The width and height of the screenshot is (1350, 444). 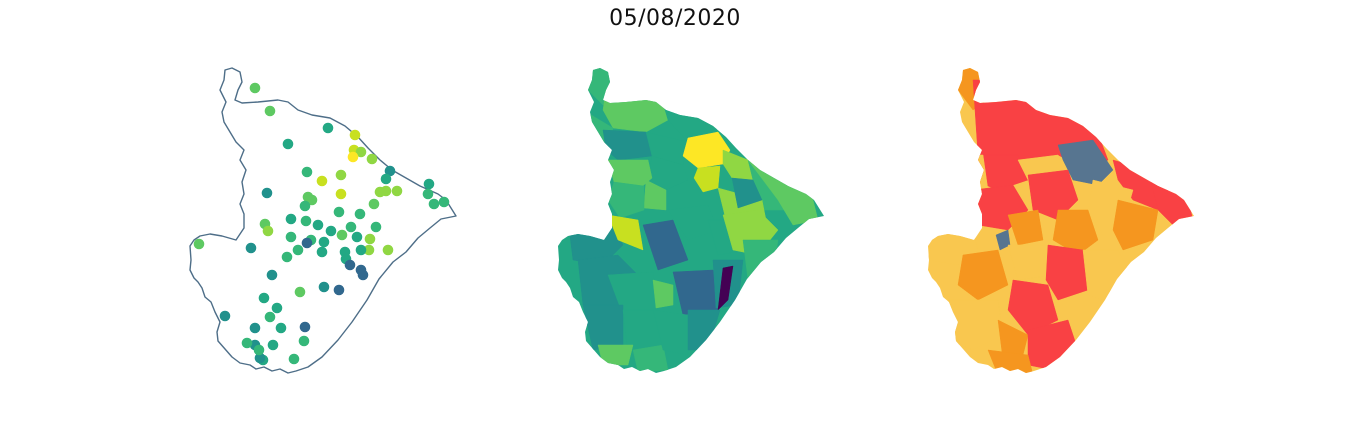 I want to click on point-map, so click(x=323, y=220).